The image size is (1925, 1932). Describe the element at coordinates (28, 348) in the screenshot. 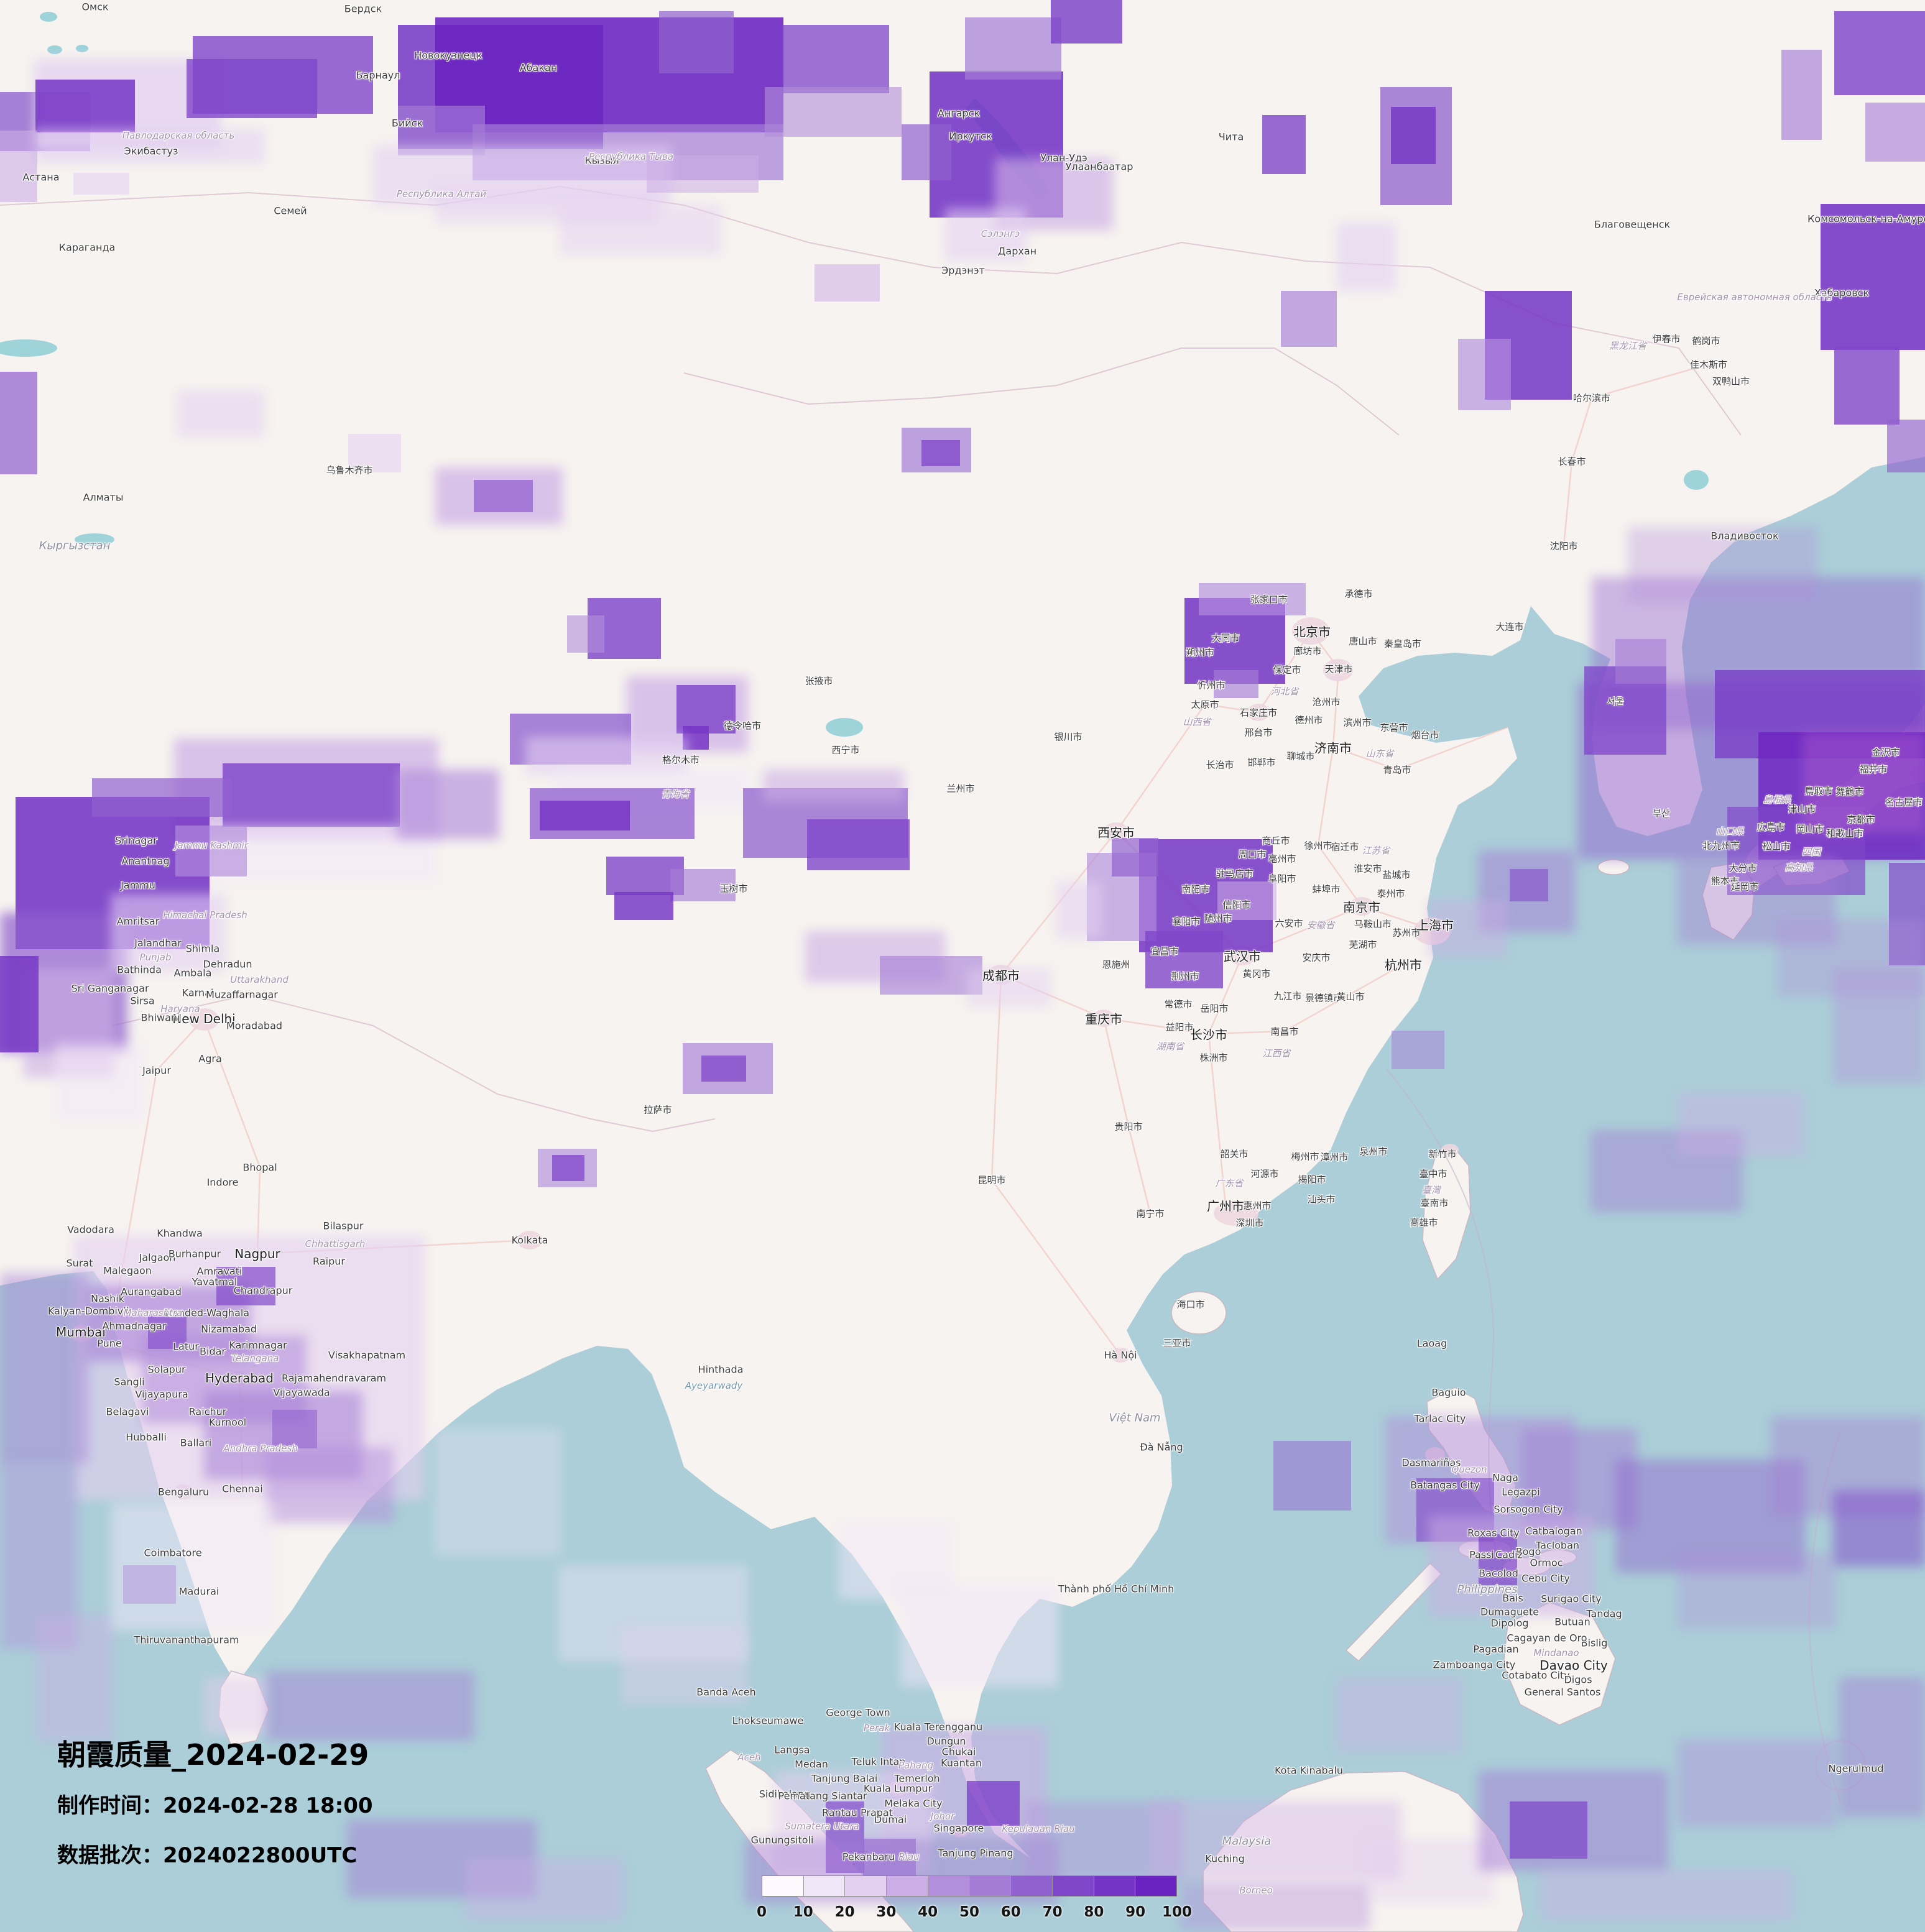

I see `lake-balkhash` at that location.